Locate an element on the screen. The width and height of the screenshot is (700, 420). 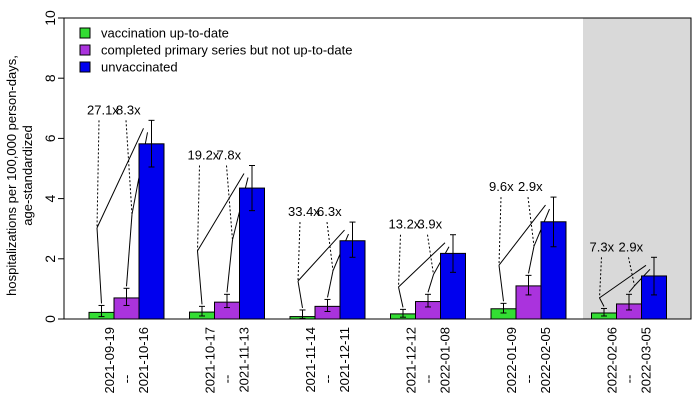
ratio-label-unvax-vs-uptodate: 7.3x is located at coordinates (602, 246).